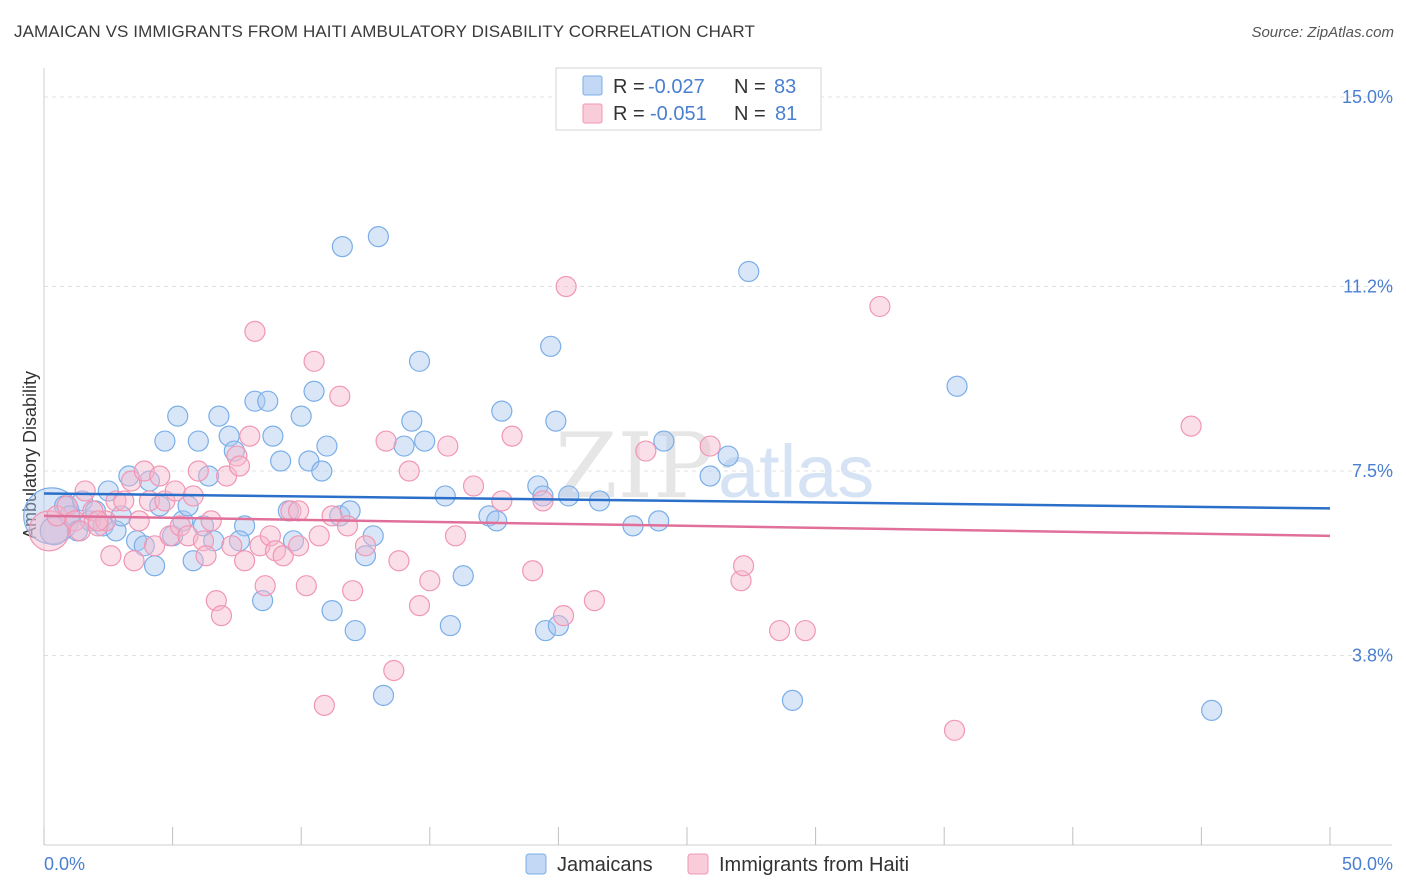  What do you see at coordinates (592, 113) in the screenshot?
I see `legend-swatch-pink` at bounding box center [592, 113].